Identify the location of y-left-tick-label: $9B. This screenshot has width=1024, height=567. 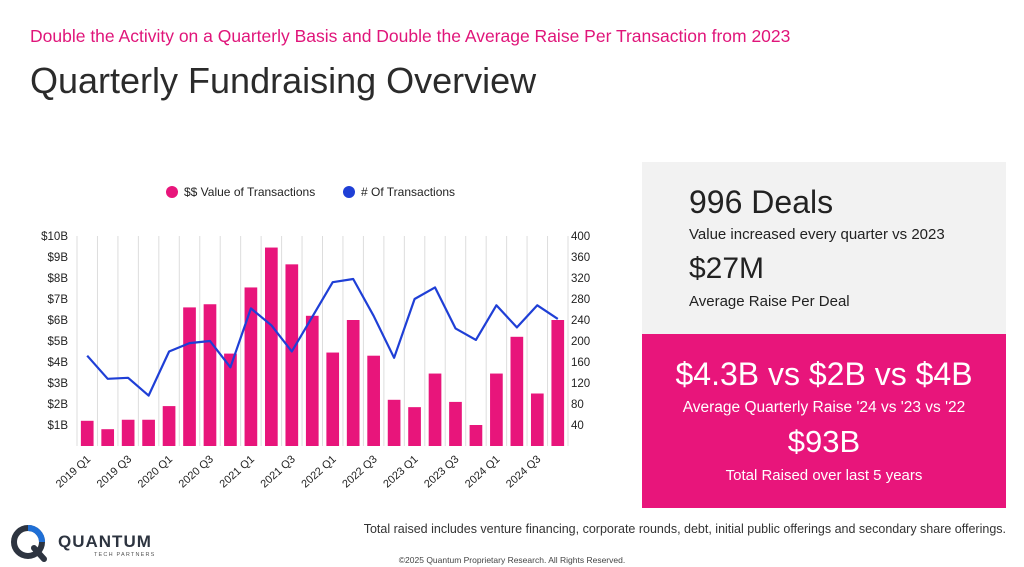
(58, 258).